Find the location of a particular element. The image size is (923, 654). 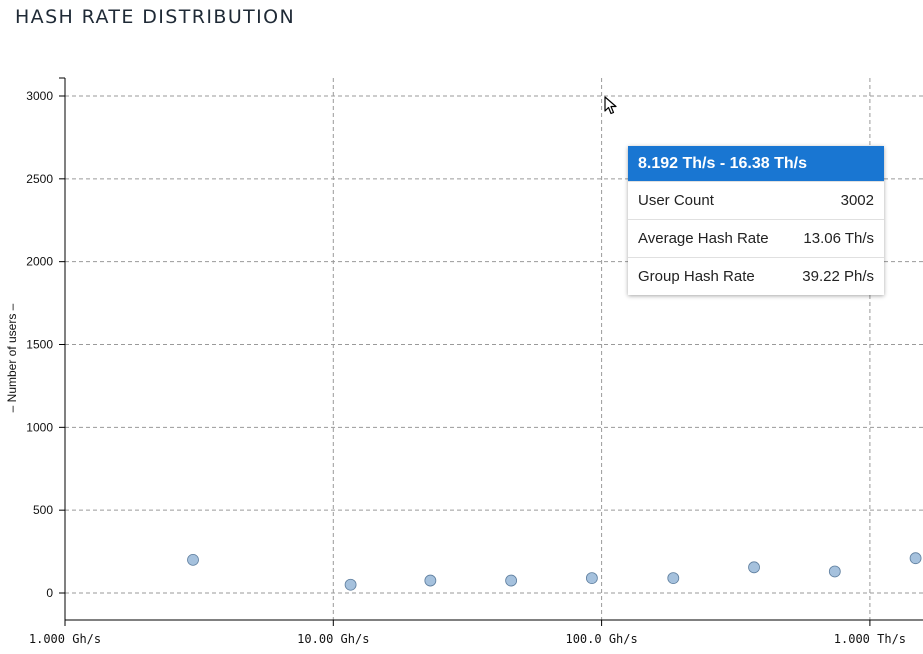

tooltip-row-average-hash-rate: Average Hash Rate 13.06 Th/s is located at coordinates (756, 238).